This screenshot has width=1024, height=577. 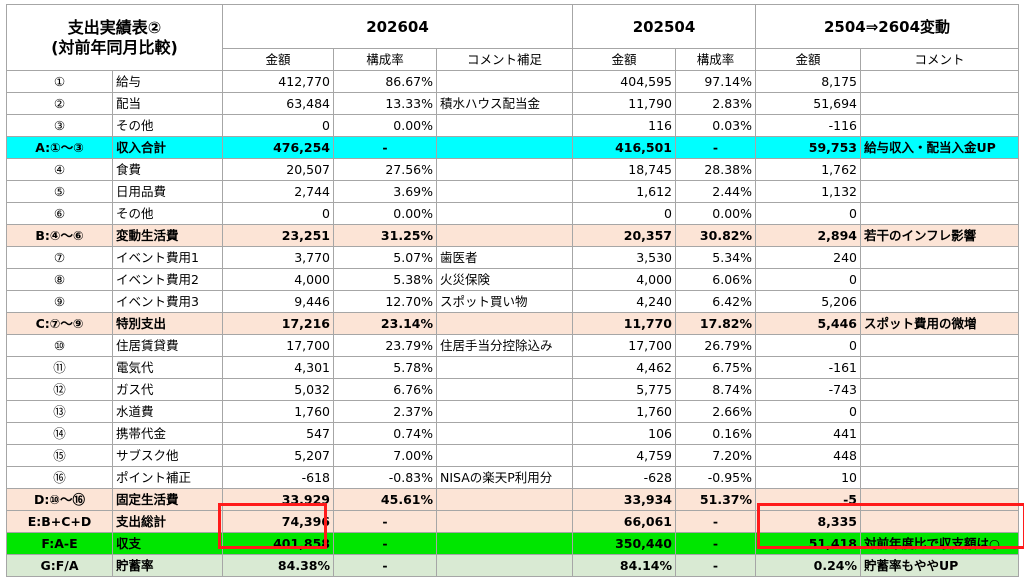 I want to click on row-name-cell: 特別支出, so click(x=167, y=323).